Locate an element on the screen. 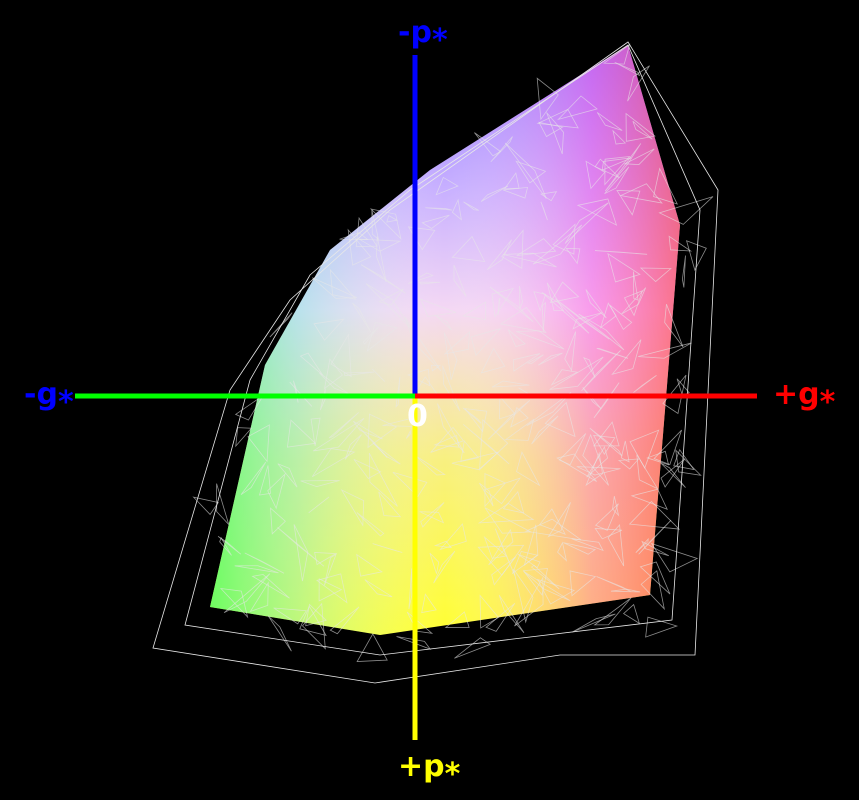  axis-label: -p* is located at coordinates (423, 36).